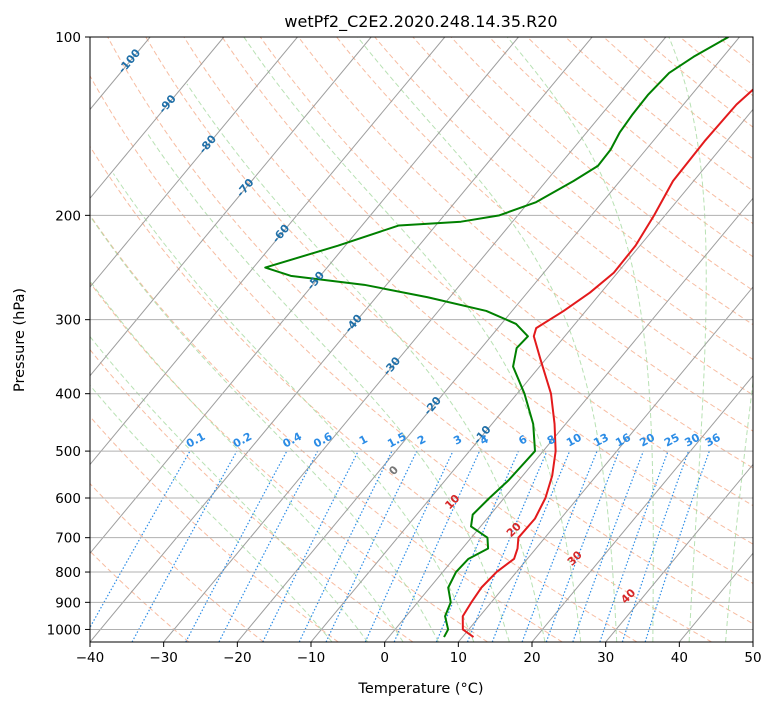 This screenshot has width=775, height=708. Describe the element at coordinates (68, 573) in the screenshot. I see `y-tick-label: 800` at that location.